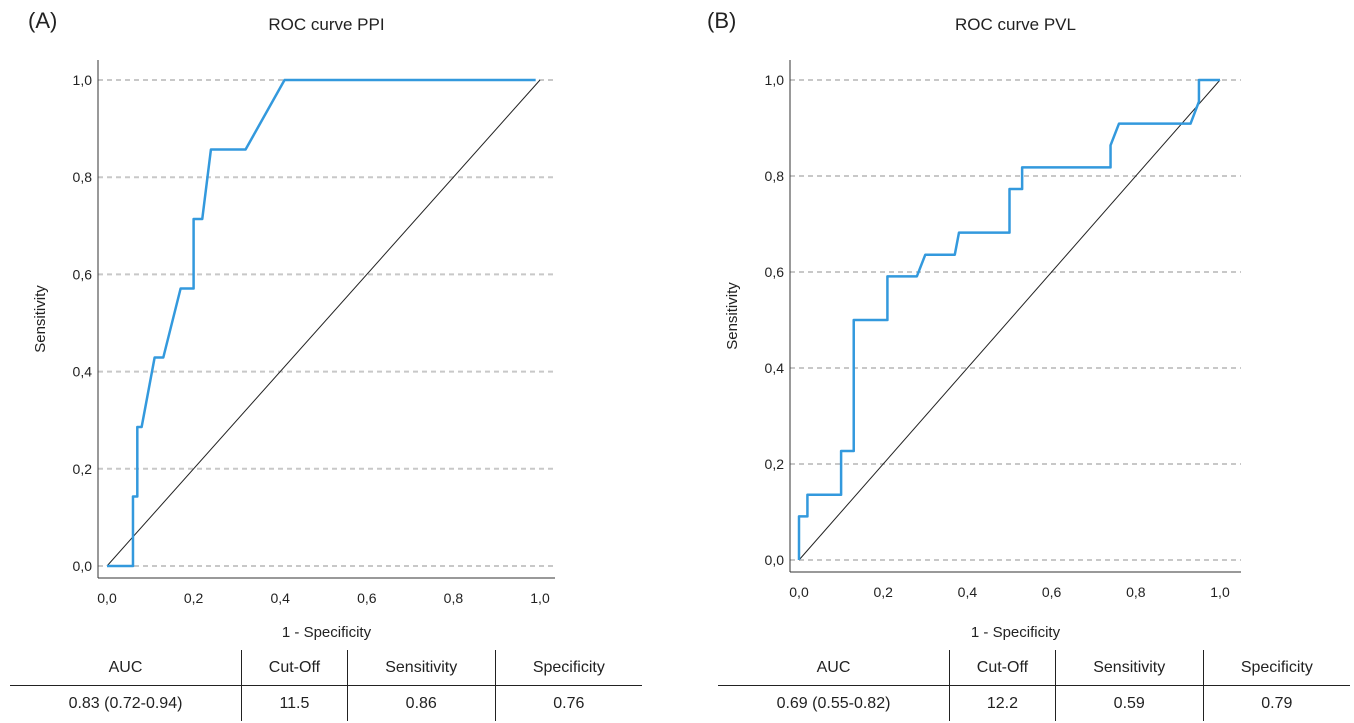  What do you see at coordinates (294, 703) in the screenshot?
I see `table-cell: 11.5` at bounding box center [294, 703].